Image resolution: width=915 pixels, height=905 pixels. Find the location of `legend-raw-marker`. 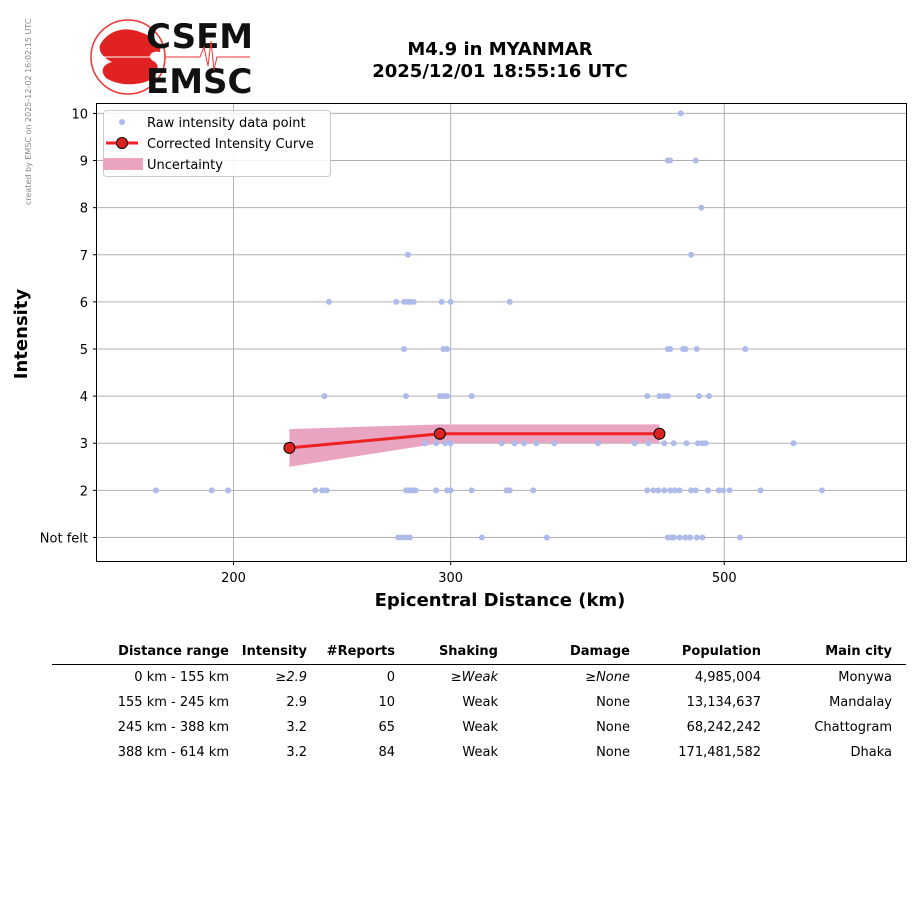

legend-raw-marker is located at coordinates (122, 122).